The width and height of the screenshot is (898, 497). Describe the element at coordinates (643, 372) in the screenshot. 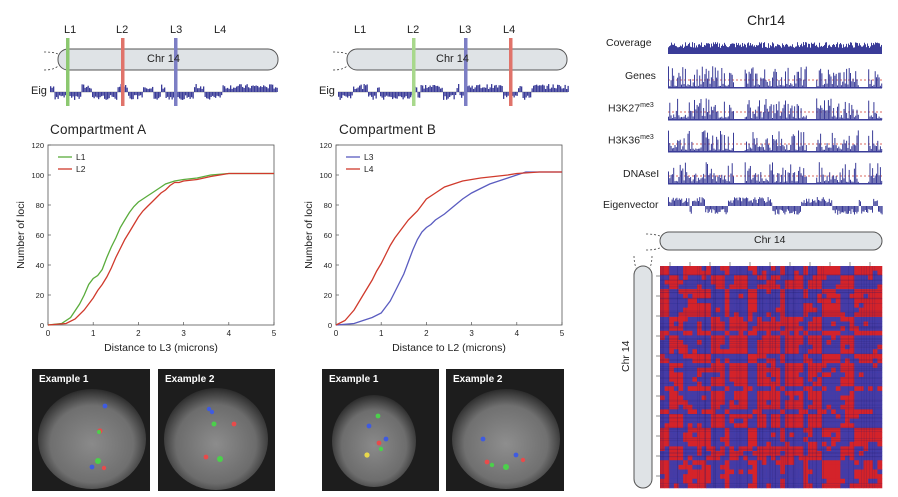

I see `right-ideogram-vertical` at that location.